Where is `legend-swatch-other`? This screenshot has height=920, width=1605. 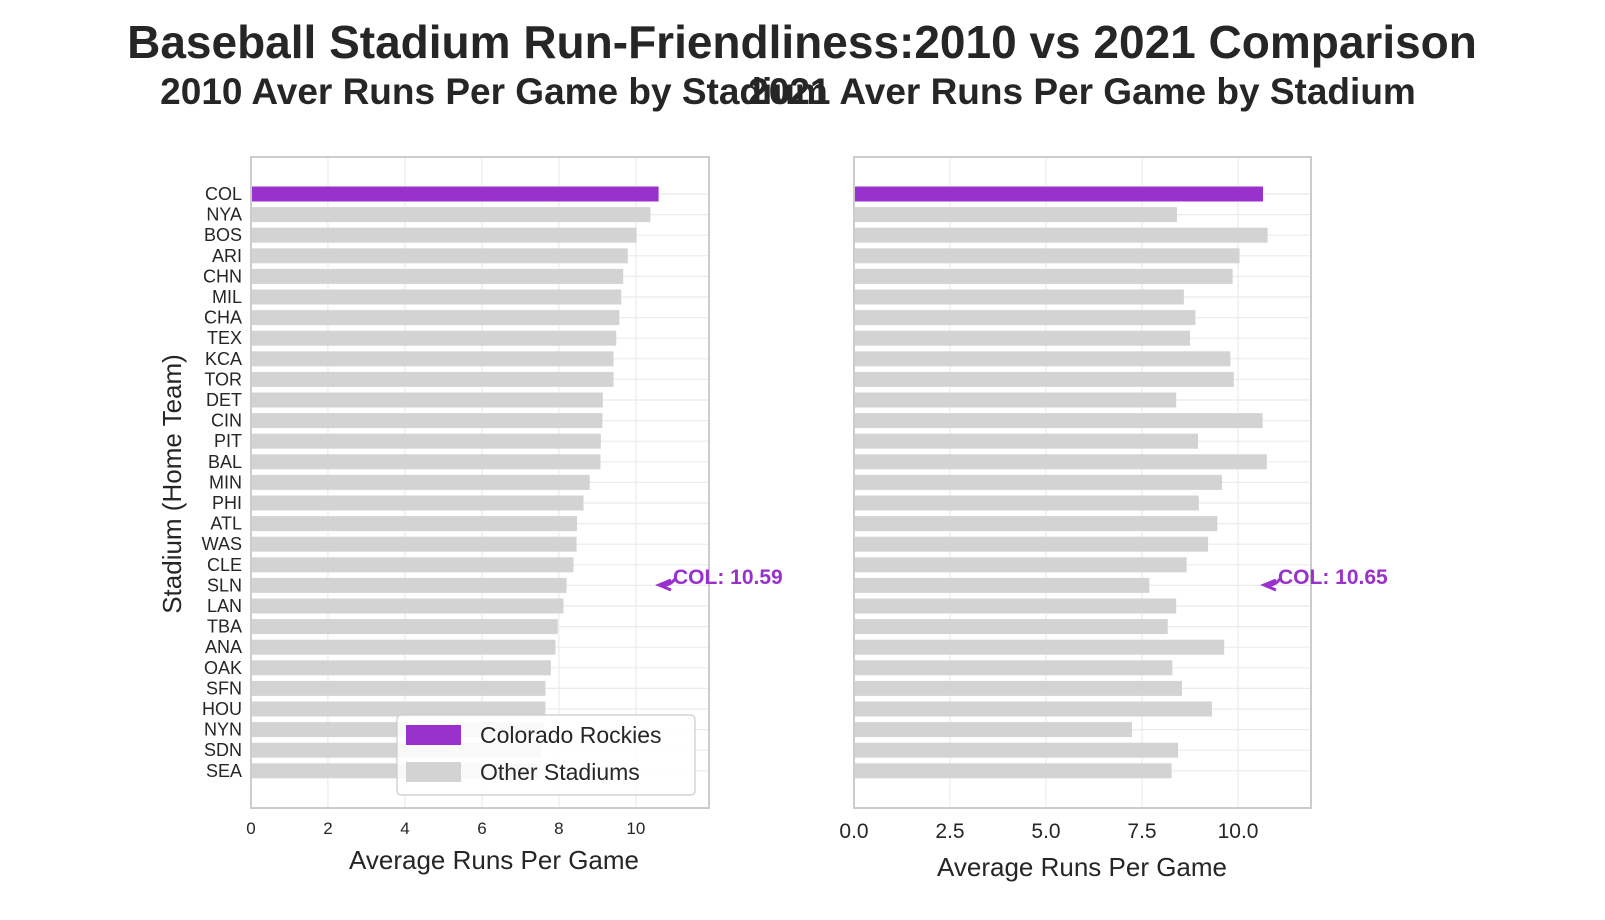 legend-swatch-other is located at coordinates (433, 772).